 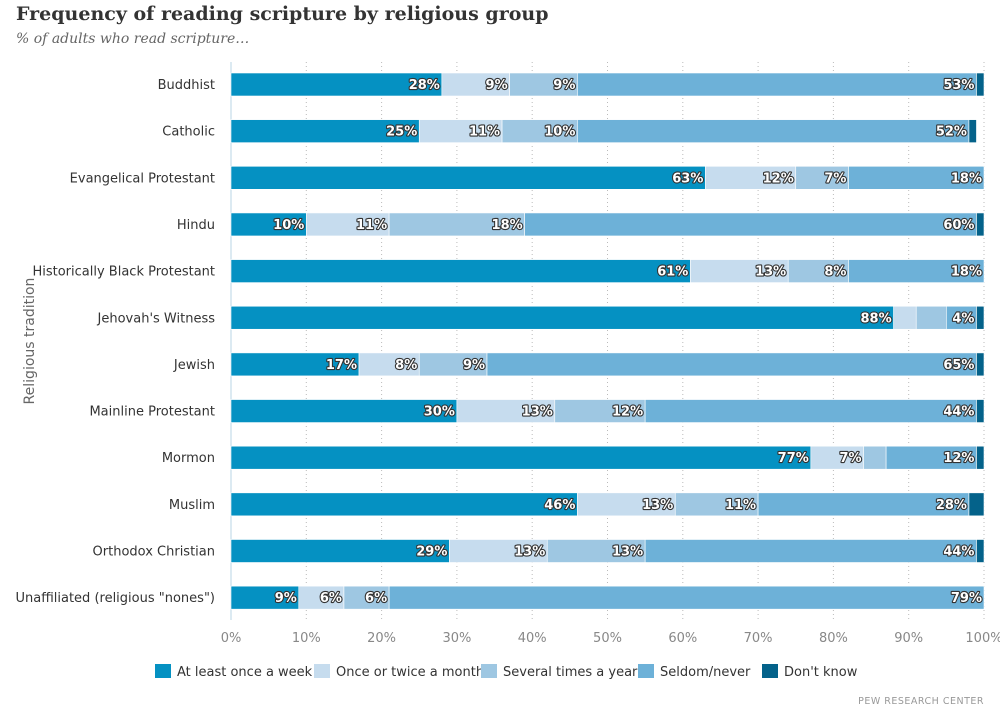 What do you see at coordinates (456, 638) in the screenshot?
I see `x-tick-label: 30%` at bounding box center [456, 638].